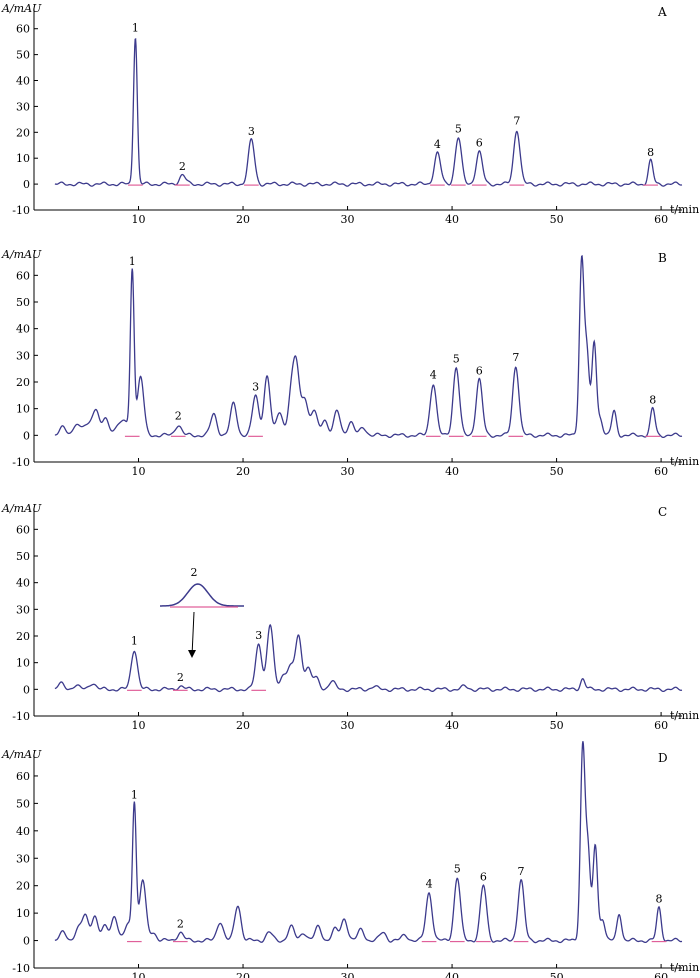 This screenshot has width=700, height=978. I want to click on panel-letter: A, so click(662, 12).